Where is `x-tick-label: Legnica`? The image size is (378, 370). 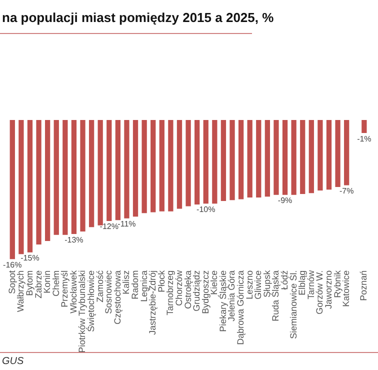
x-tick-label: Legnica is located at coordinates (143, 286).